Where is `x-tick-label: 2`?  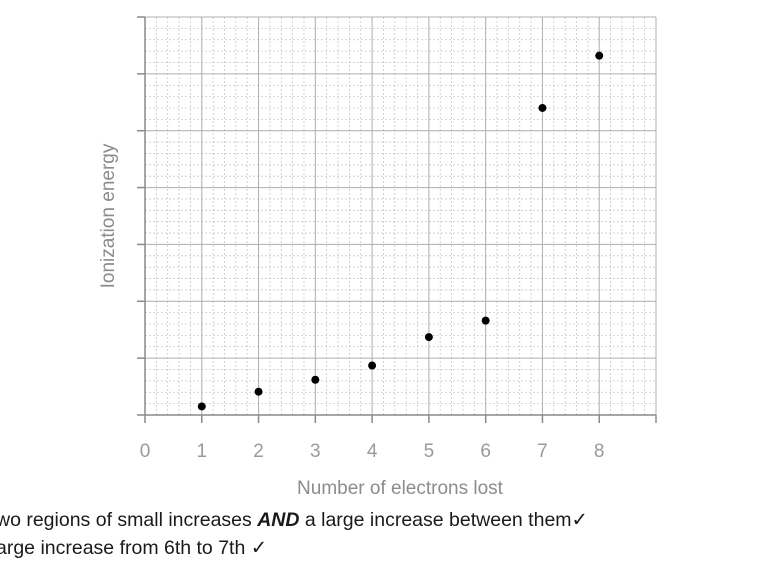 x-tick-label: 2 is located at coordinates (258, 451).